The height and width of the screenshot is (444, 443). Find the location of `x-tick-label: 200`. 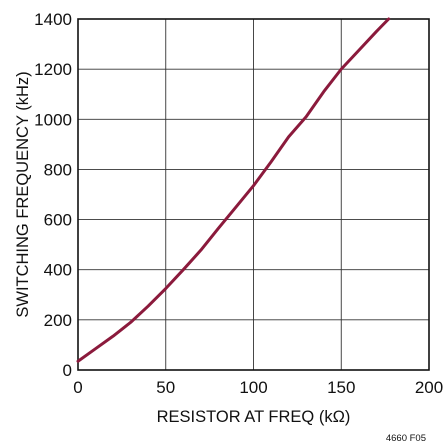

x-tick-label: 200 is located at coordinates (429, 387).